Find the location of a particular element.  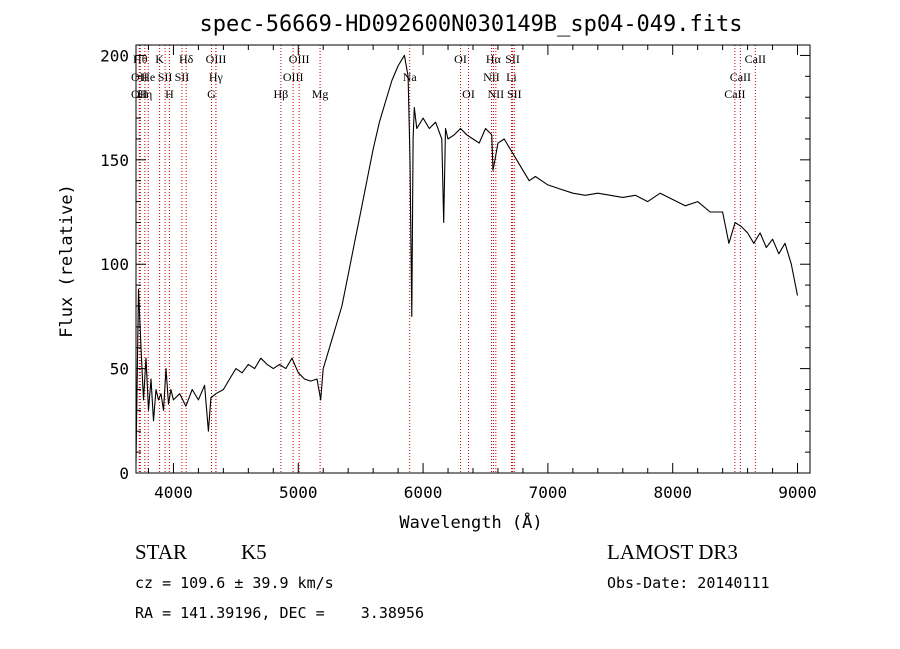

marker-label-8: Hδ is located at coordinates (186, 59).